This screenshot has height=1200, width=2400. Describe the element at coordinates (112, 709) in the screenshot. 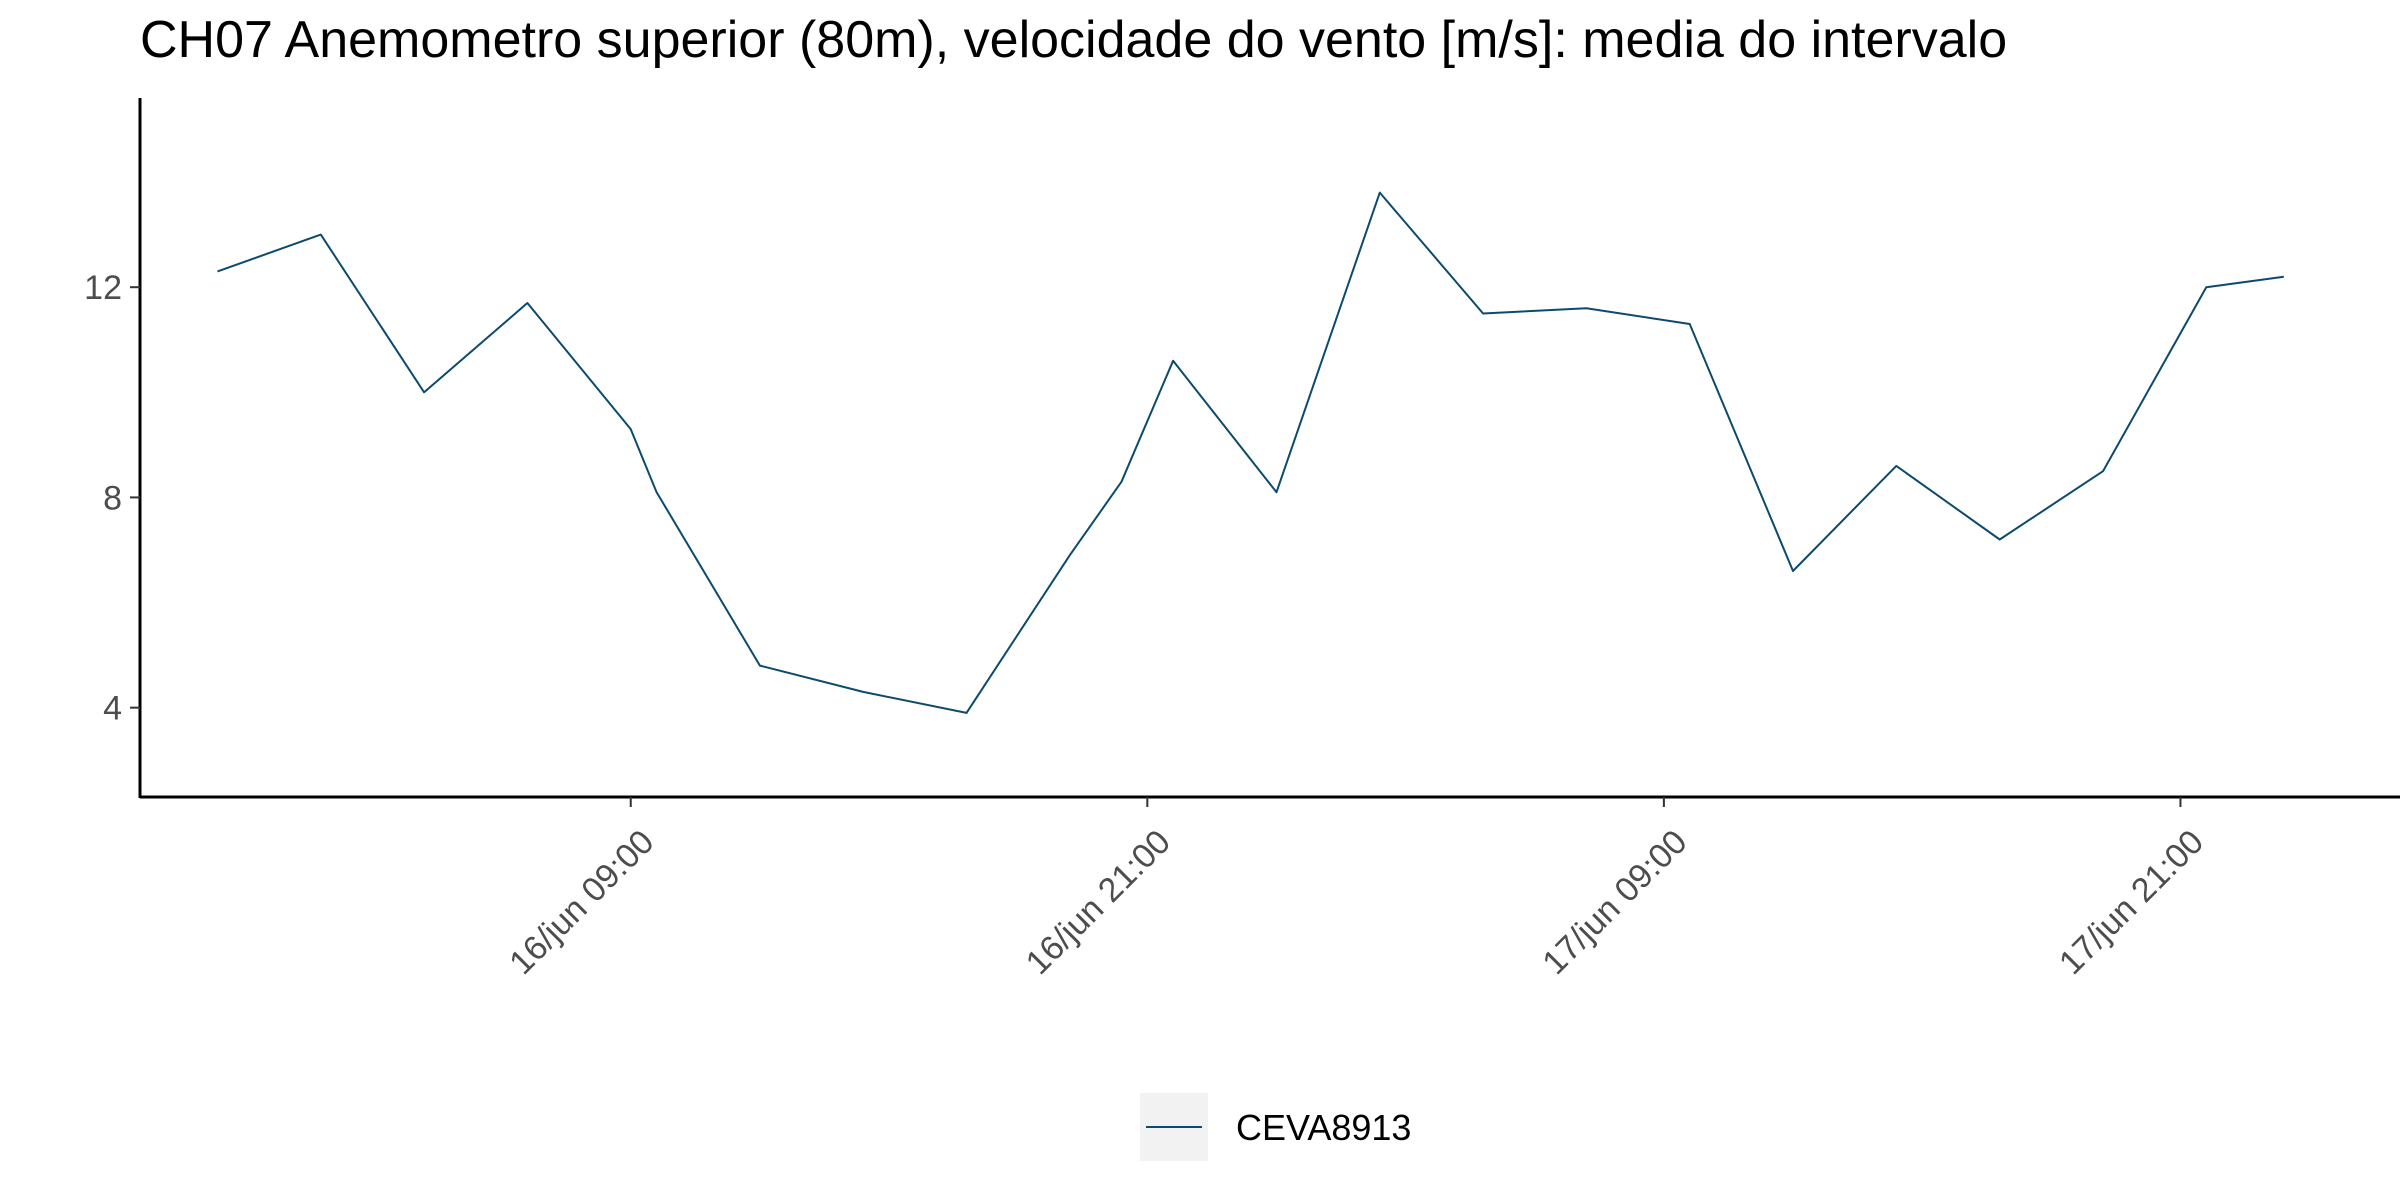

I see `y-tick-label: 4` at that location.